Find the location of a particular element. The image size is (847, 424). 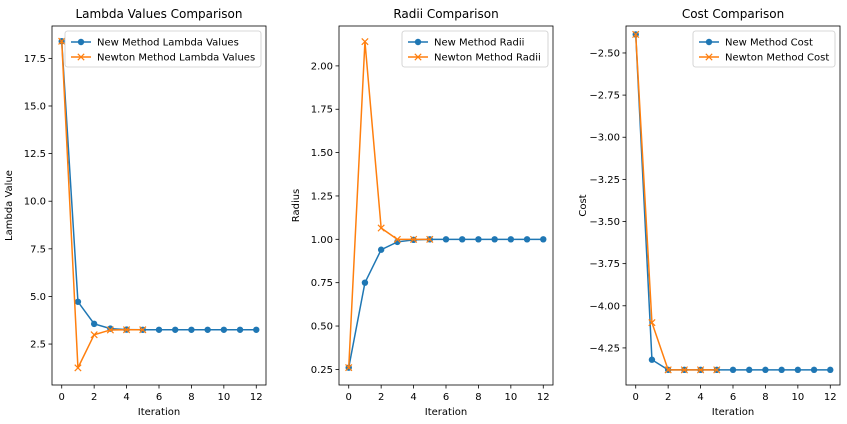

y-tick-label: 0.50 is located at coordinates (322, 327).